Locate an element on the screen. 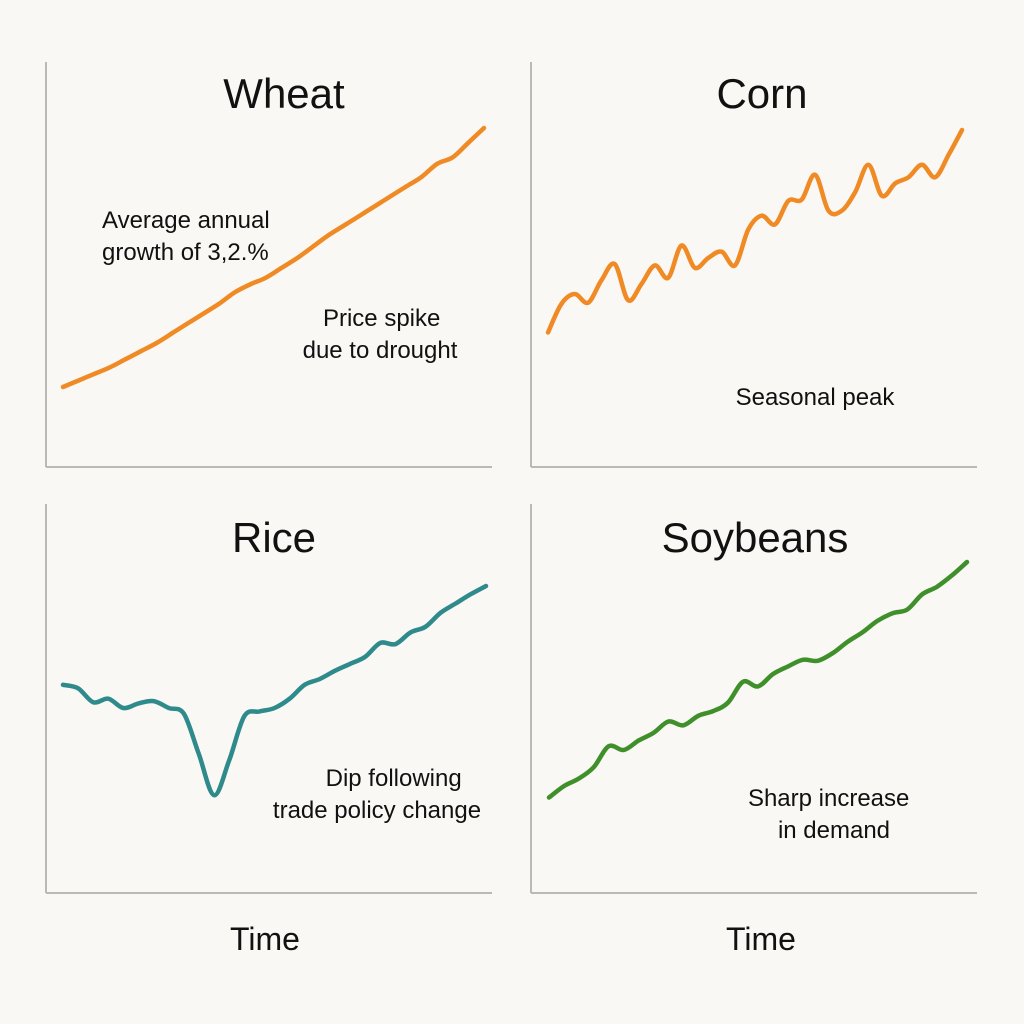 The image size is (1024, 1024). panel-title: Soybeans is located at coordinates (755, 537).